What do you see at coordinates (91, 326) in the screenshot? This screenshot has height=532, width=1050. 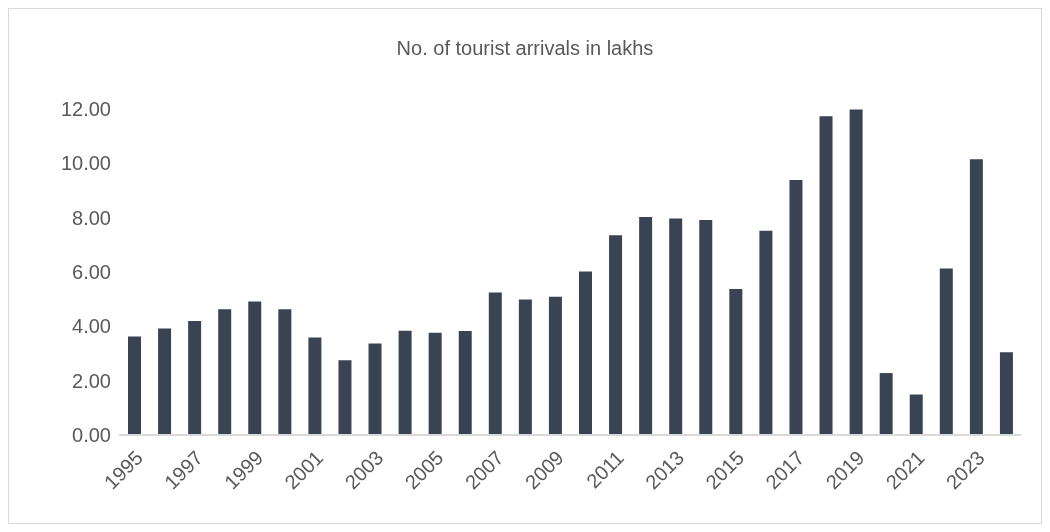 I see `y-tick-label: 4.00` at bounding box center [91, 326].